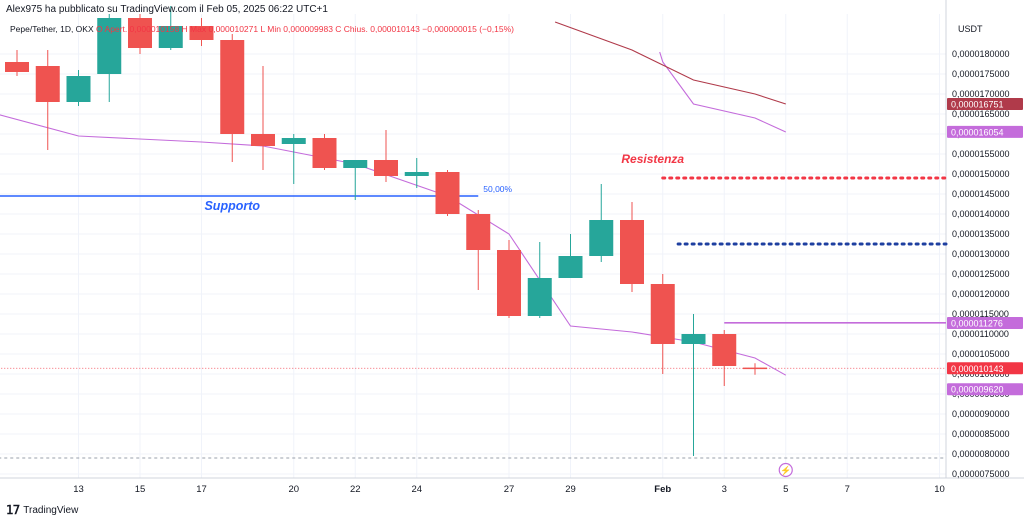 This screenshot has width=1024, height=526. I want to click on annotation-resistenza: Resistenza, so click(652, 159).